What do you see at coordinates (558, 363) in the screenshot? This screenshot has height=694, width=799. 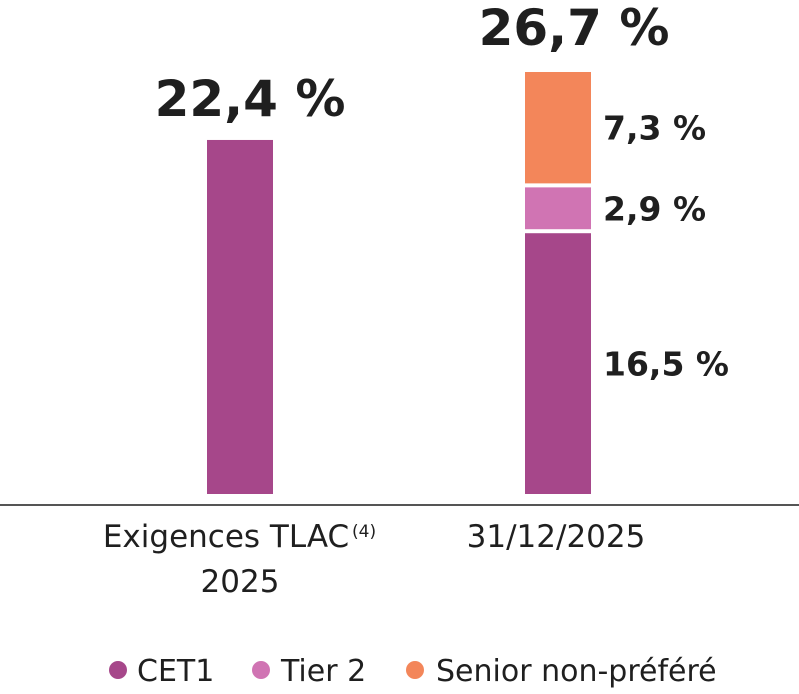 I see `bar-1-cet1` at bounding box center [558, 363].